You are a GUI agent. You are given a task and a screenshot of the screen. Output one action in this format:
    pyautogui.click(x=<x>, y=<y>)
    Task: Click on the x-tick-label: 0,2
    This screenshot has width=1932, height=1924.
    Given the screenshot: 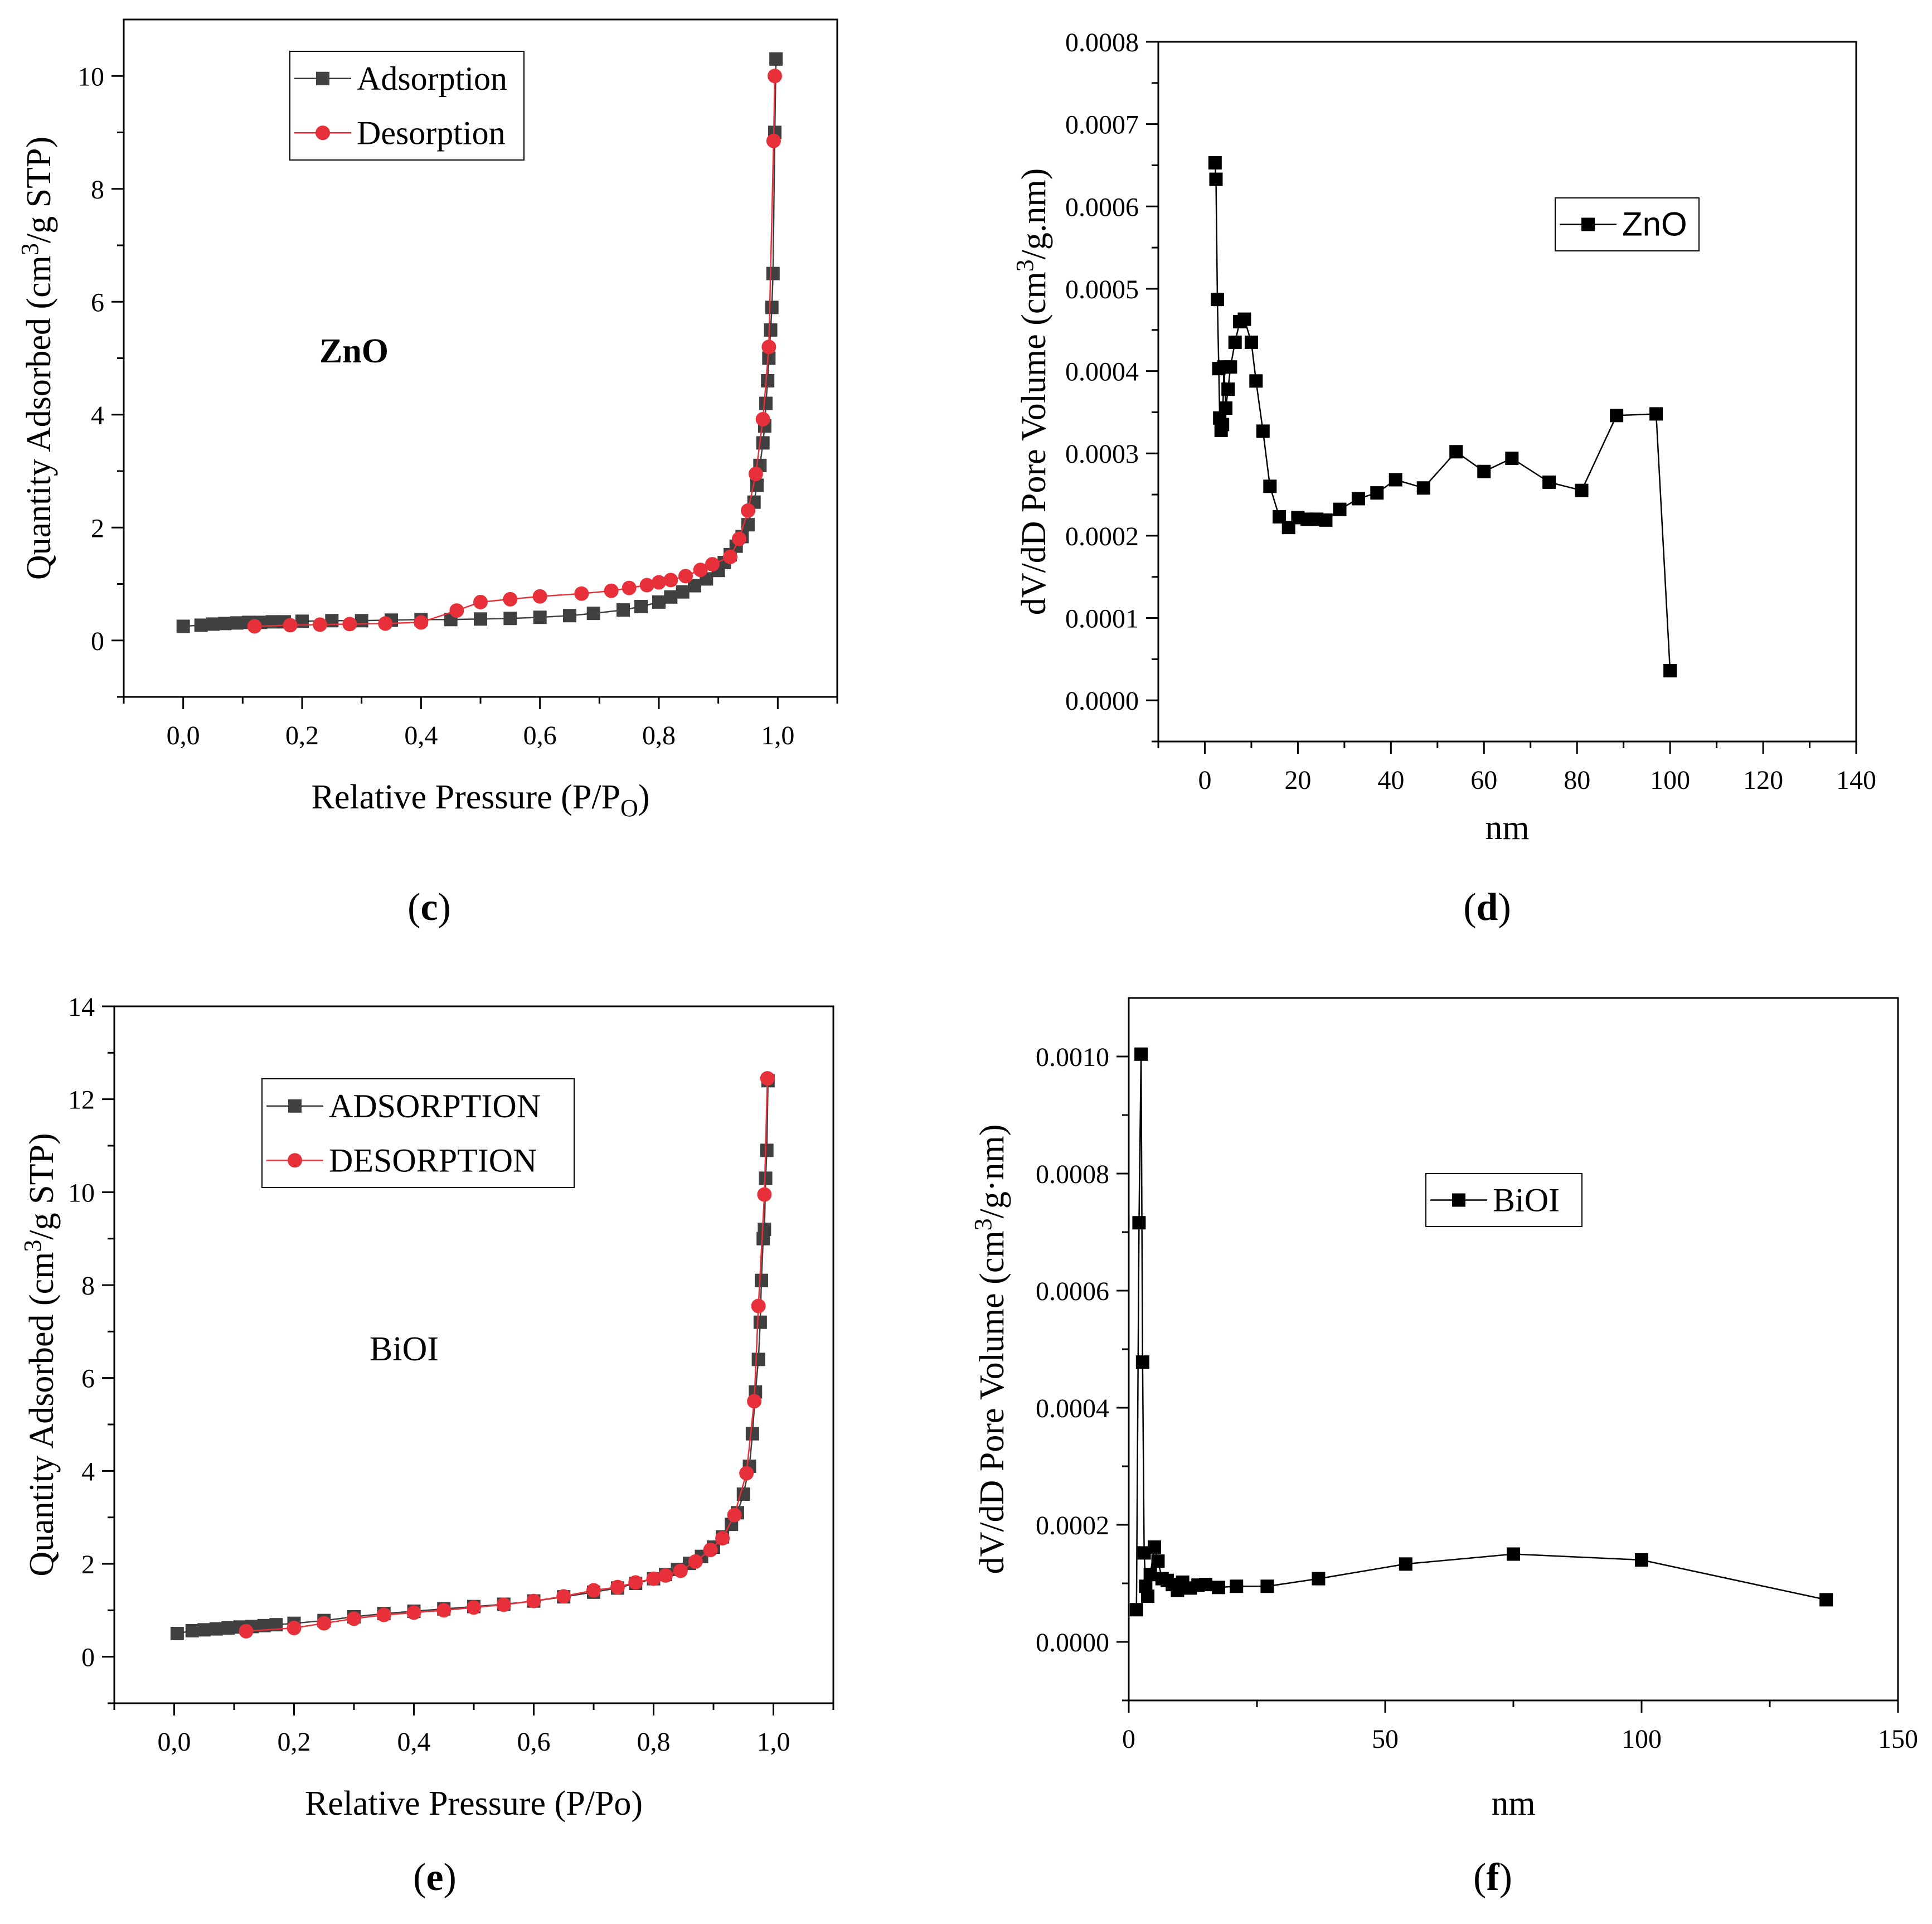 What is the action you would take?
    pyautogui.click(x=302, y=735)
    